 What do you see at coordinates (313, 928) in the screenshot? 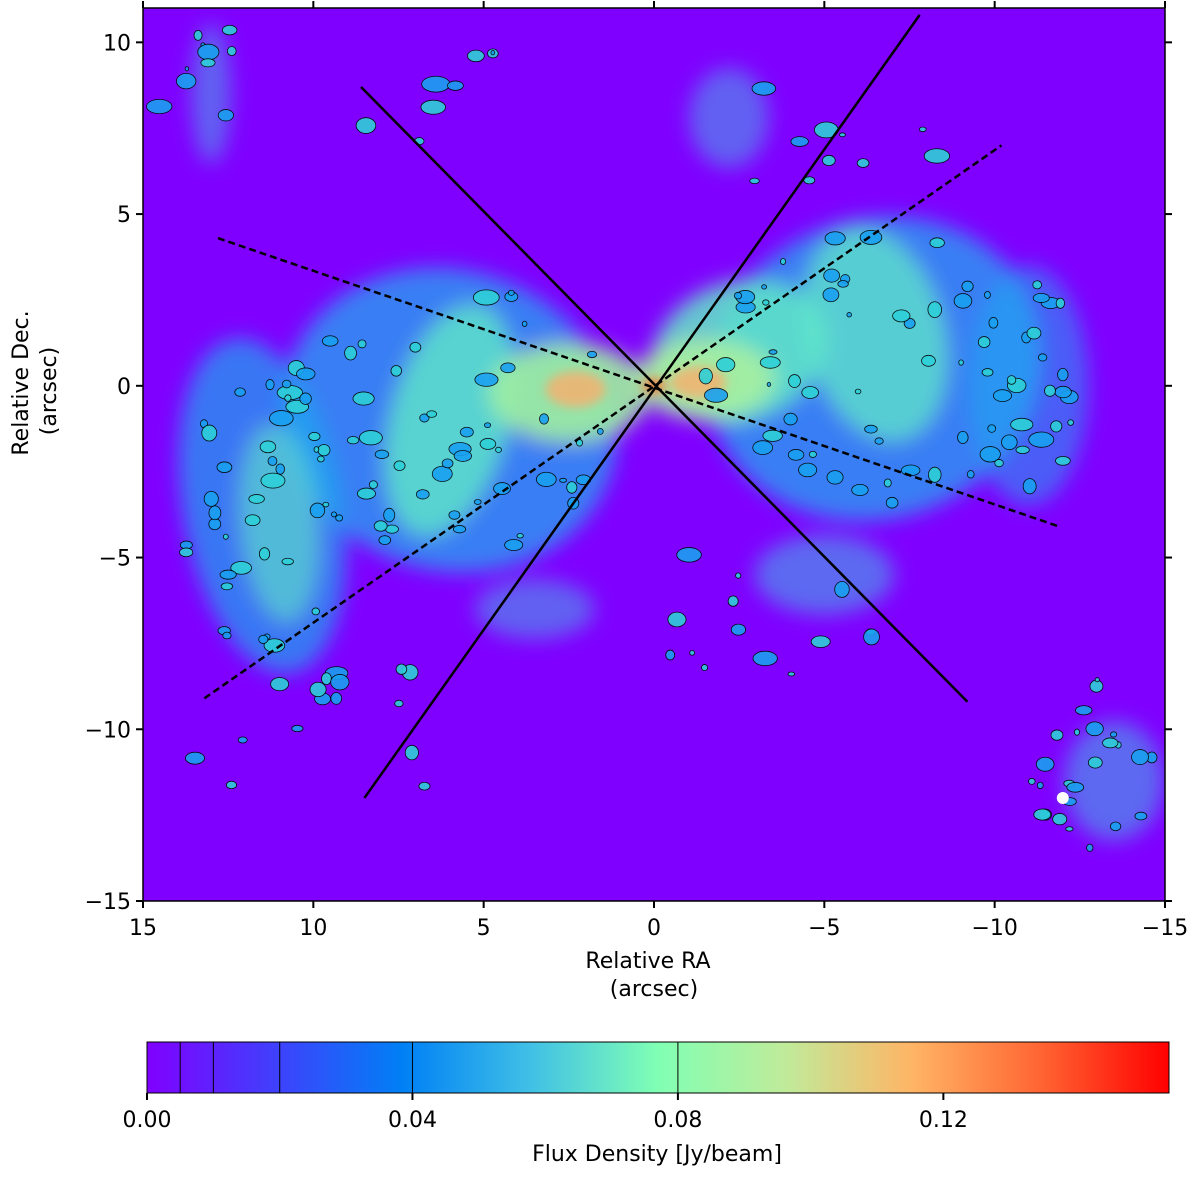
I see `x-tick-label: 10` at bounding box center [313, 928].